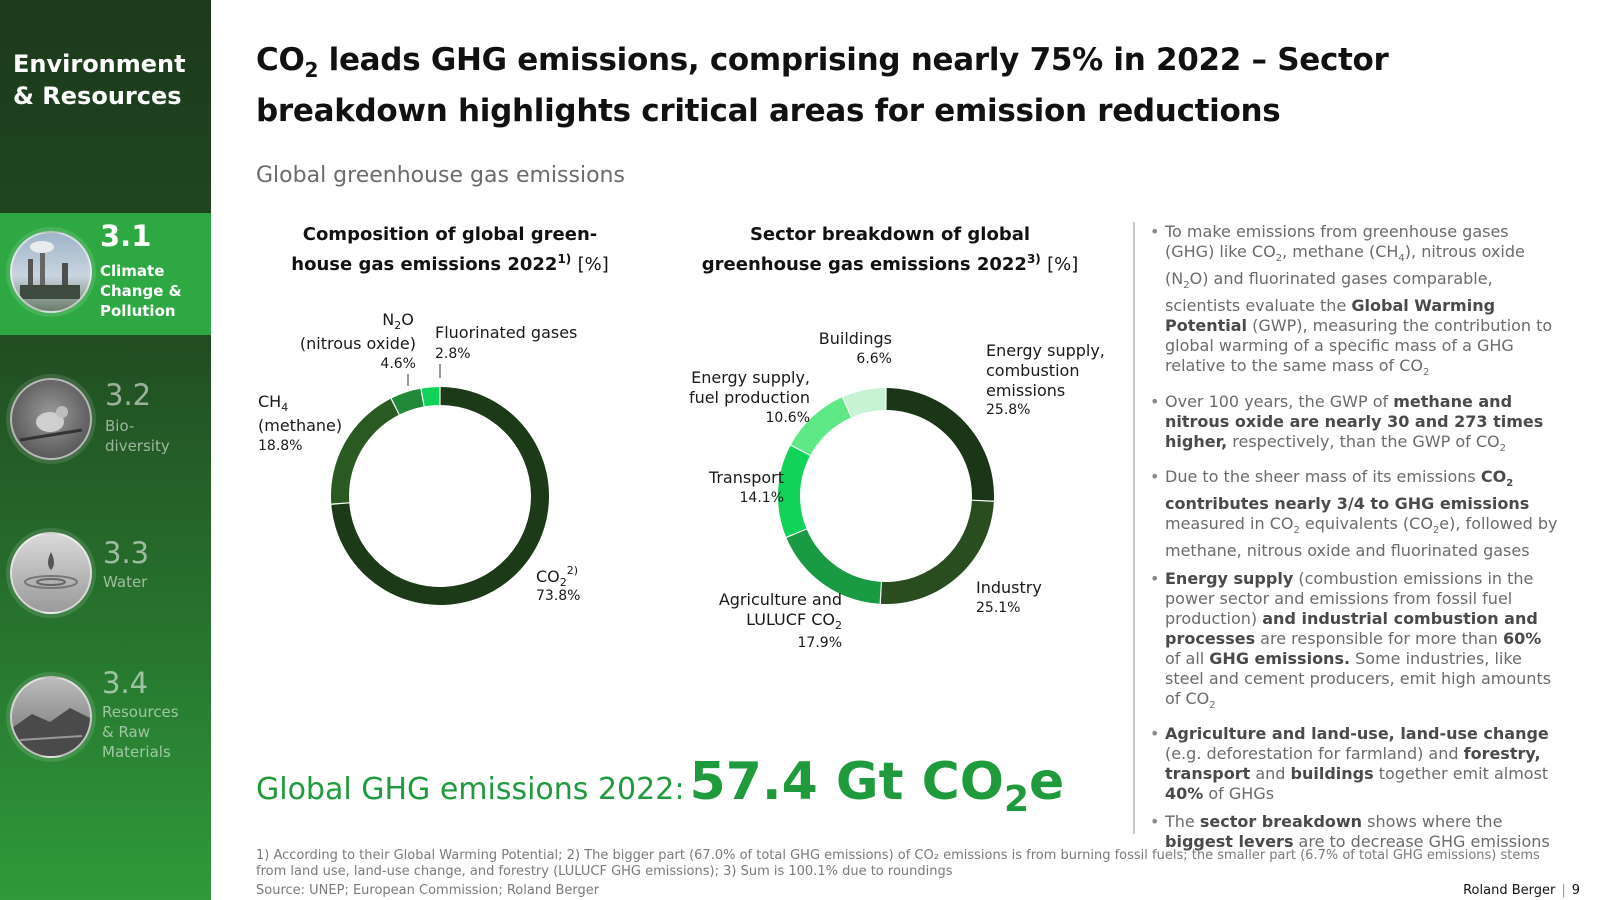  Describe the element at coordinates (749, 397) in the screenshot. I see `label-energy-fuel-2: fuel production` at that location.